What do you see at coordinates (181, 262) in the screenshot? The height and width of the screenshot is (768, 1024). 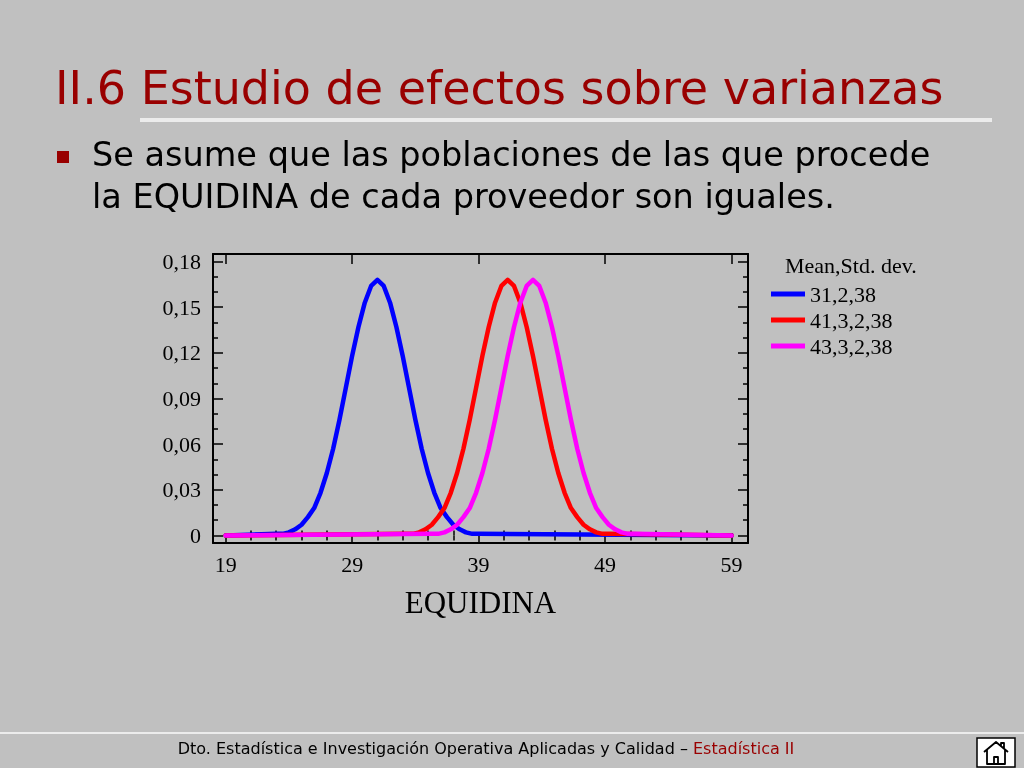 I see `y-tick-label: 0,18` at bounding box center [181, 262].